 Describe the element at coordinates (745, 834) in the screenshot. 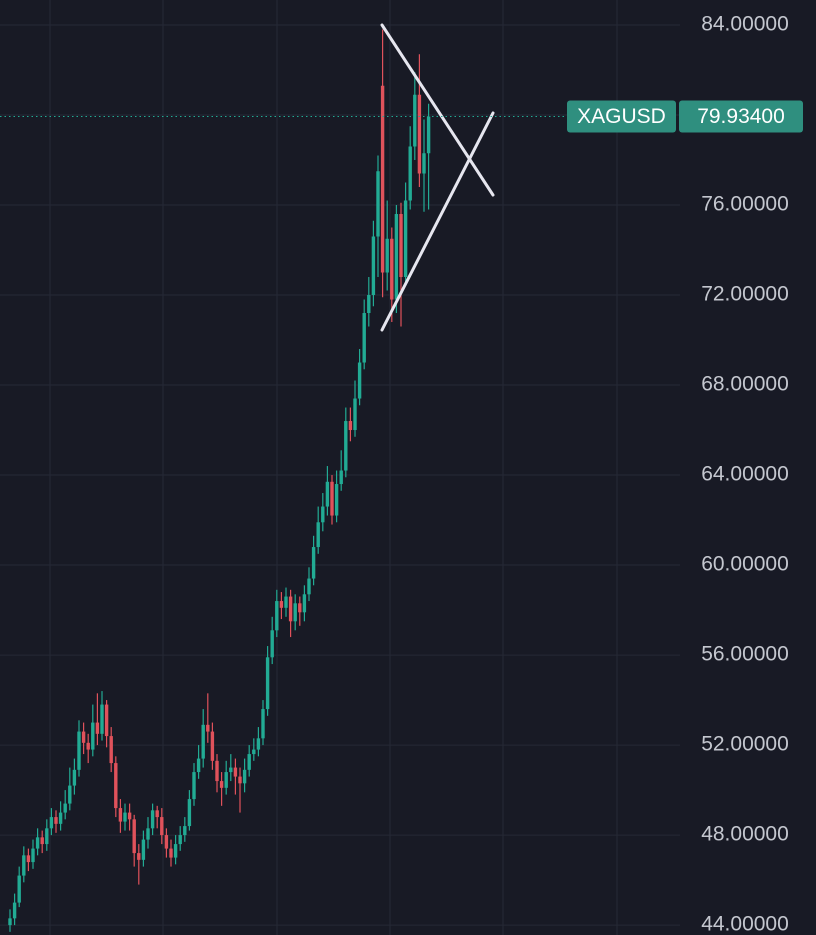

I see `y-tick-label: 48.00000` at that location.